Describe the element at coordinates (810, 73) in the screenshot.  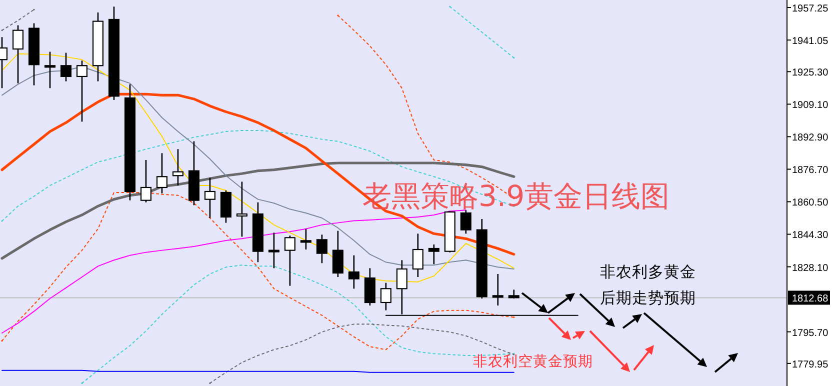
I see `ytick: 1925.30` at that location.